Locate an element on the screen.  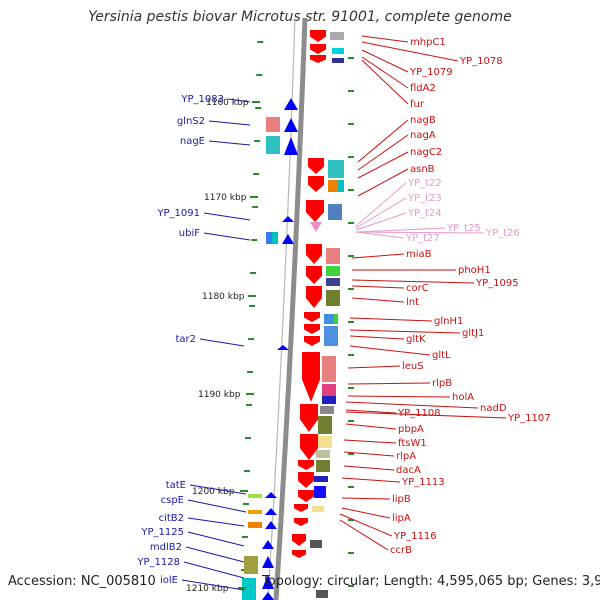
gene-label-right: asnB is located at coordinates (422, 169).